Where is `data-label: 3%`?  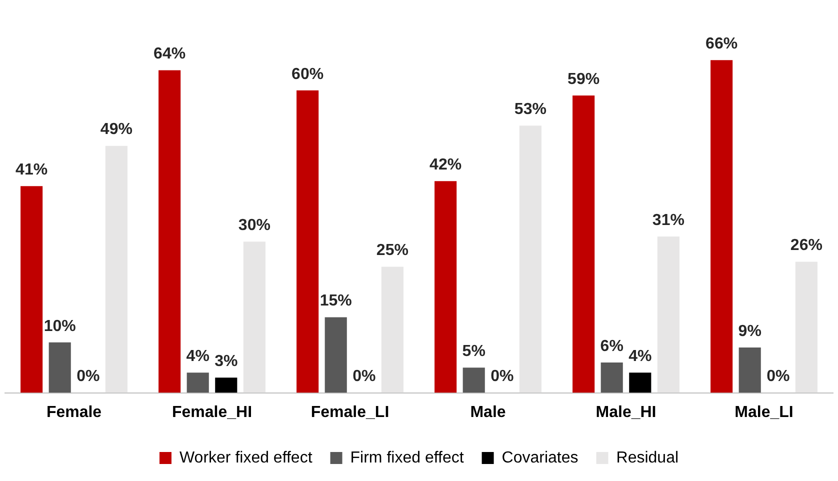 data-label: 3% is located at coordinates (226, 361).